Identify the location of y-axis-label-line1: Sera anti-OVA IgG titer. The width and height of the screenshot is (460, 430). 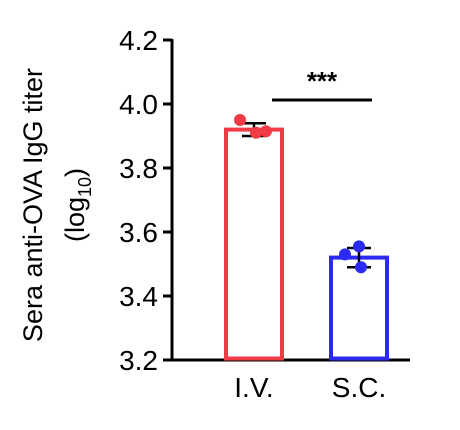
(33, 205).